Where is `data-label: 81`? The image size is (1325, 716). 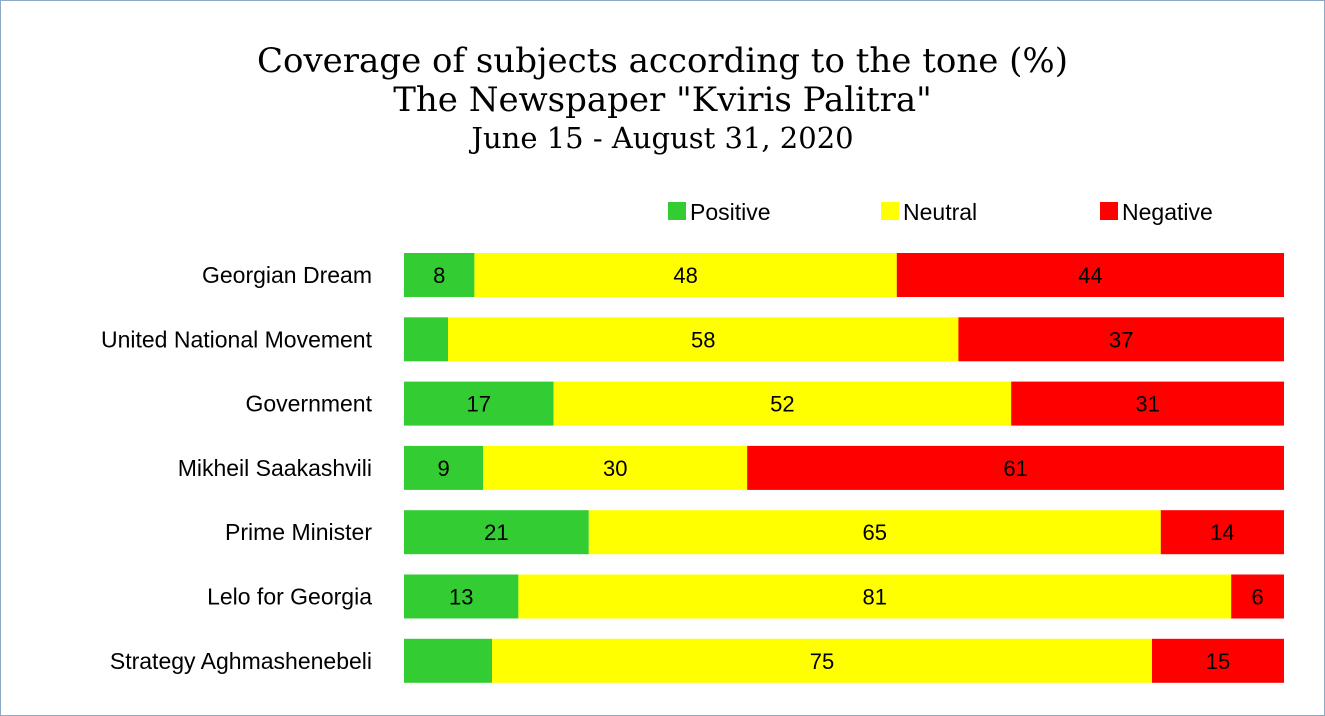
data-label: 81 is located at coordinates (875, 597).